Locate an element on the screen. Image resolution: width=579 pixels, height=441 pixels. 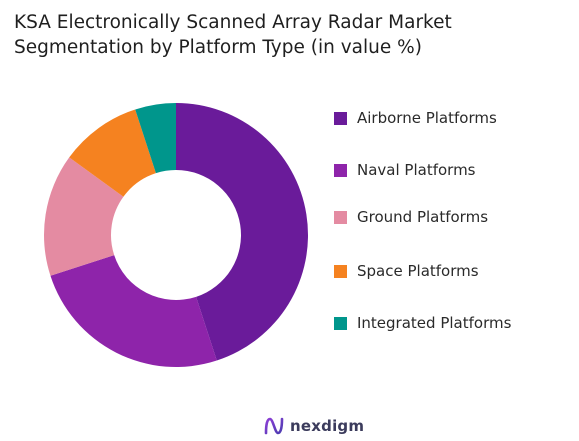
brand-footer: nexdigm is located at coordinates (313, 426).